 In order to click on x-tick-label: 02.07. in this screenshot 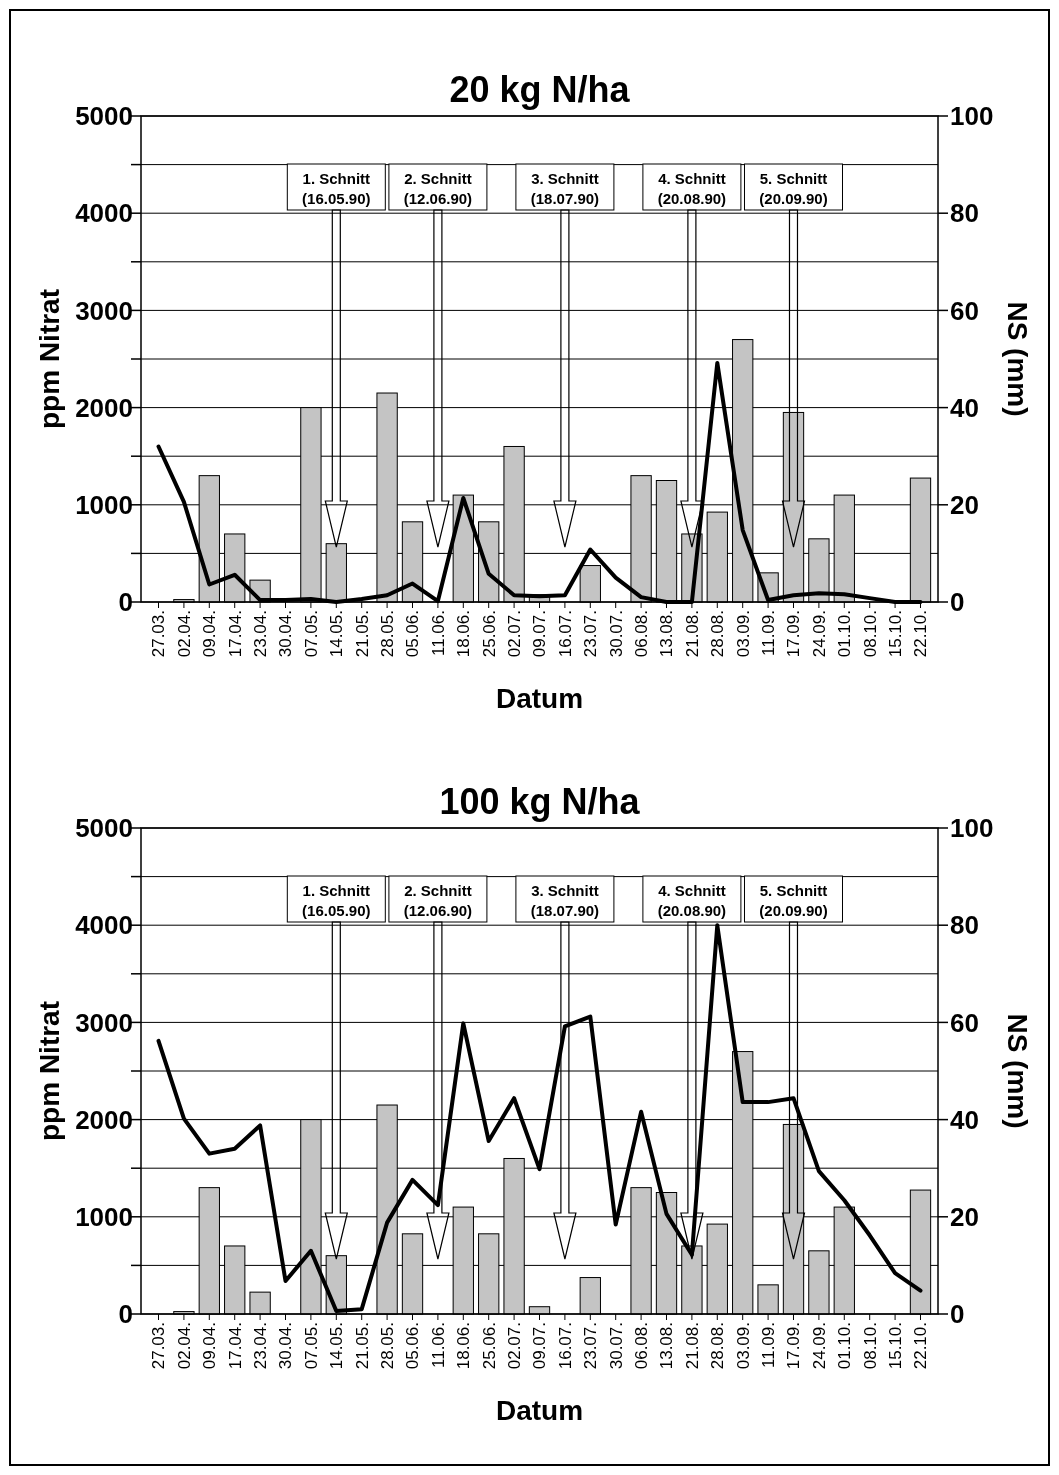, I will do `click(515, 634)`.